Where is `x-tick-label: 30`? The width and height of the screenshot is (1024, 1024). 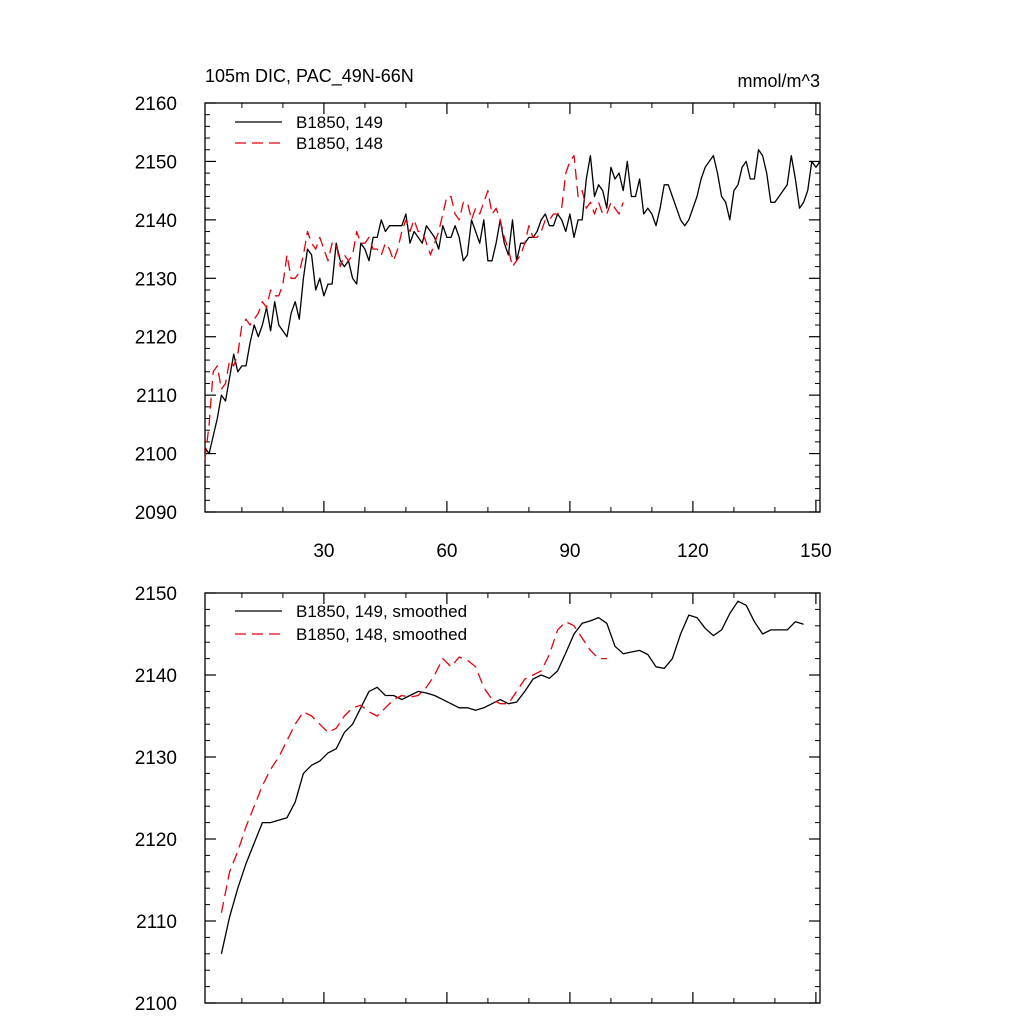 x-tick-label: 30 is located at coordinates (323, 551).